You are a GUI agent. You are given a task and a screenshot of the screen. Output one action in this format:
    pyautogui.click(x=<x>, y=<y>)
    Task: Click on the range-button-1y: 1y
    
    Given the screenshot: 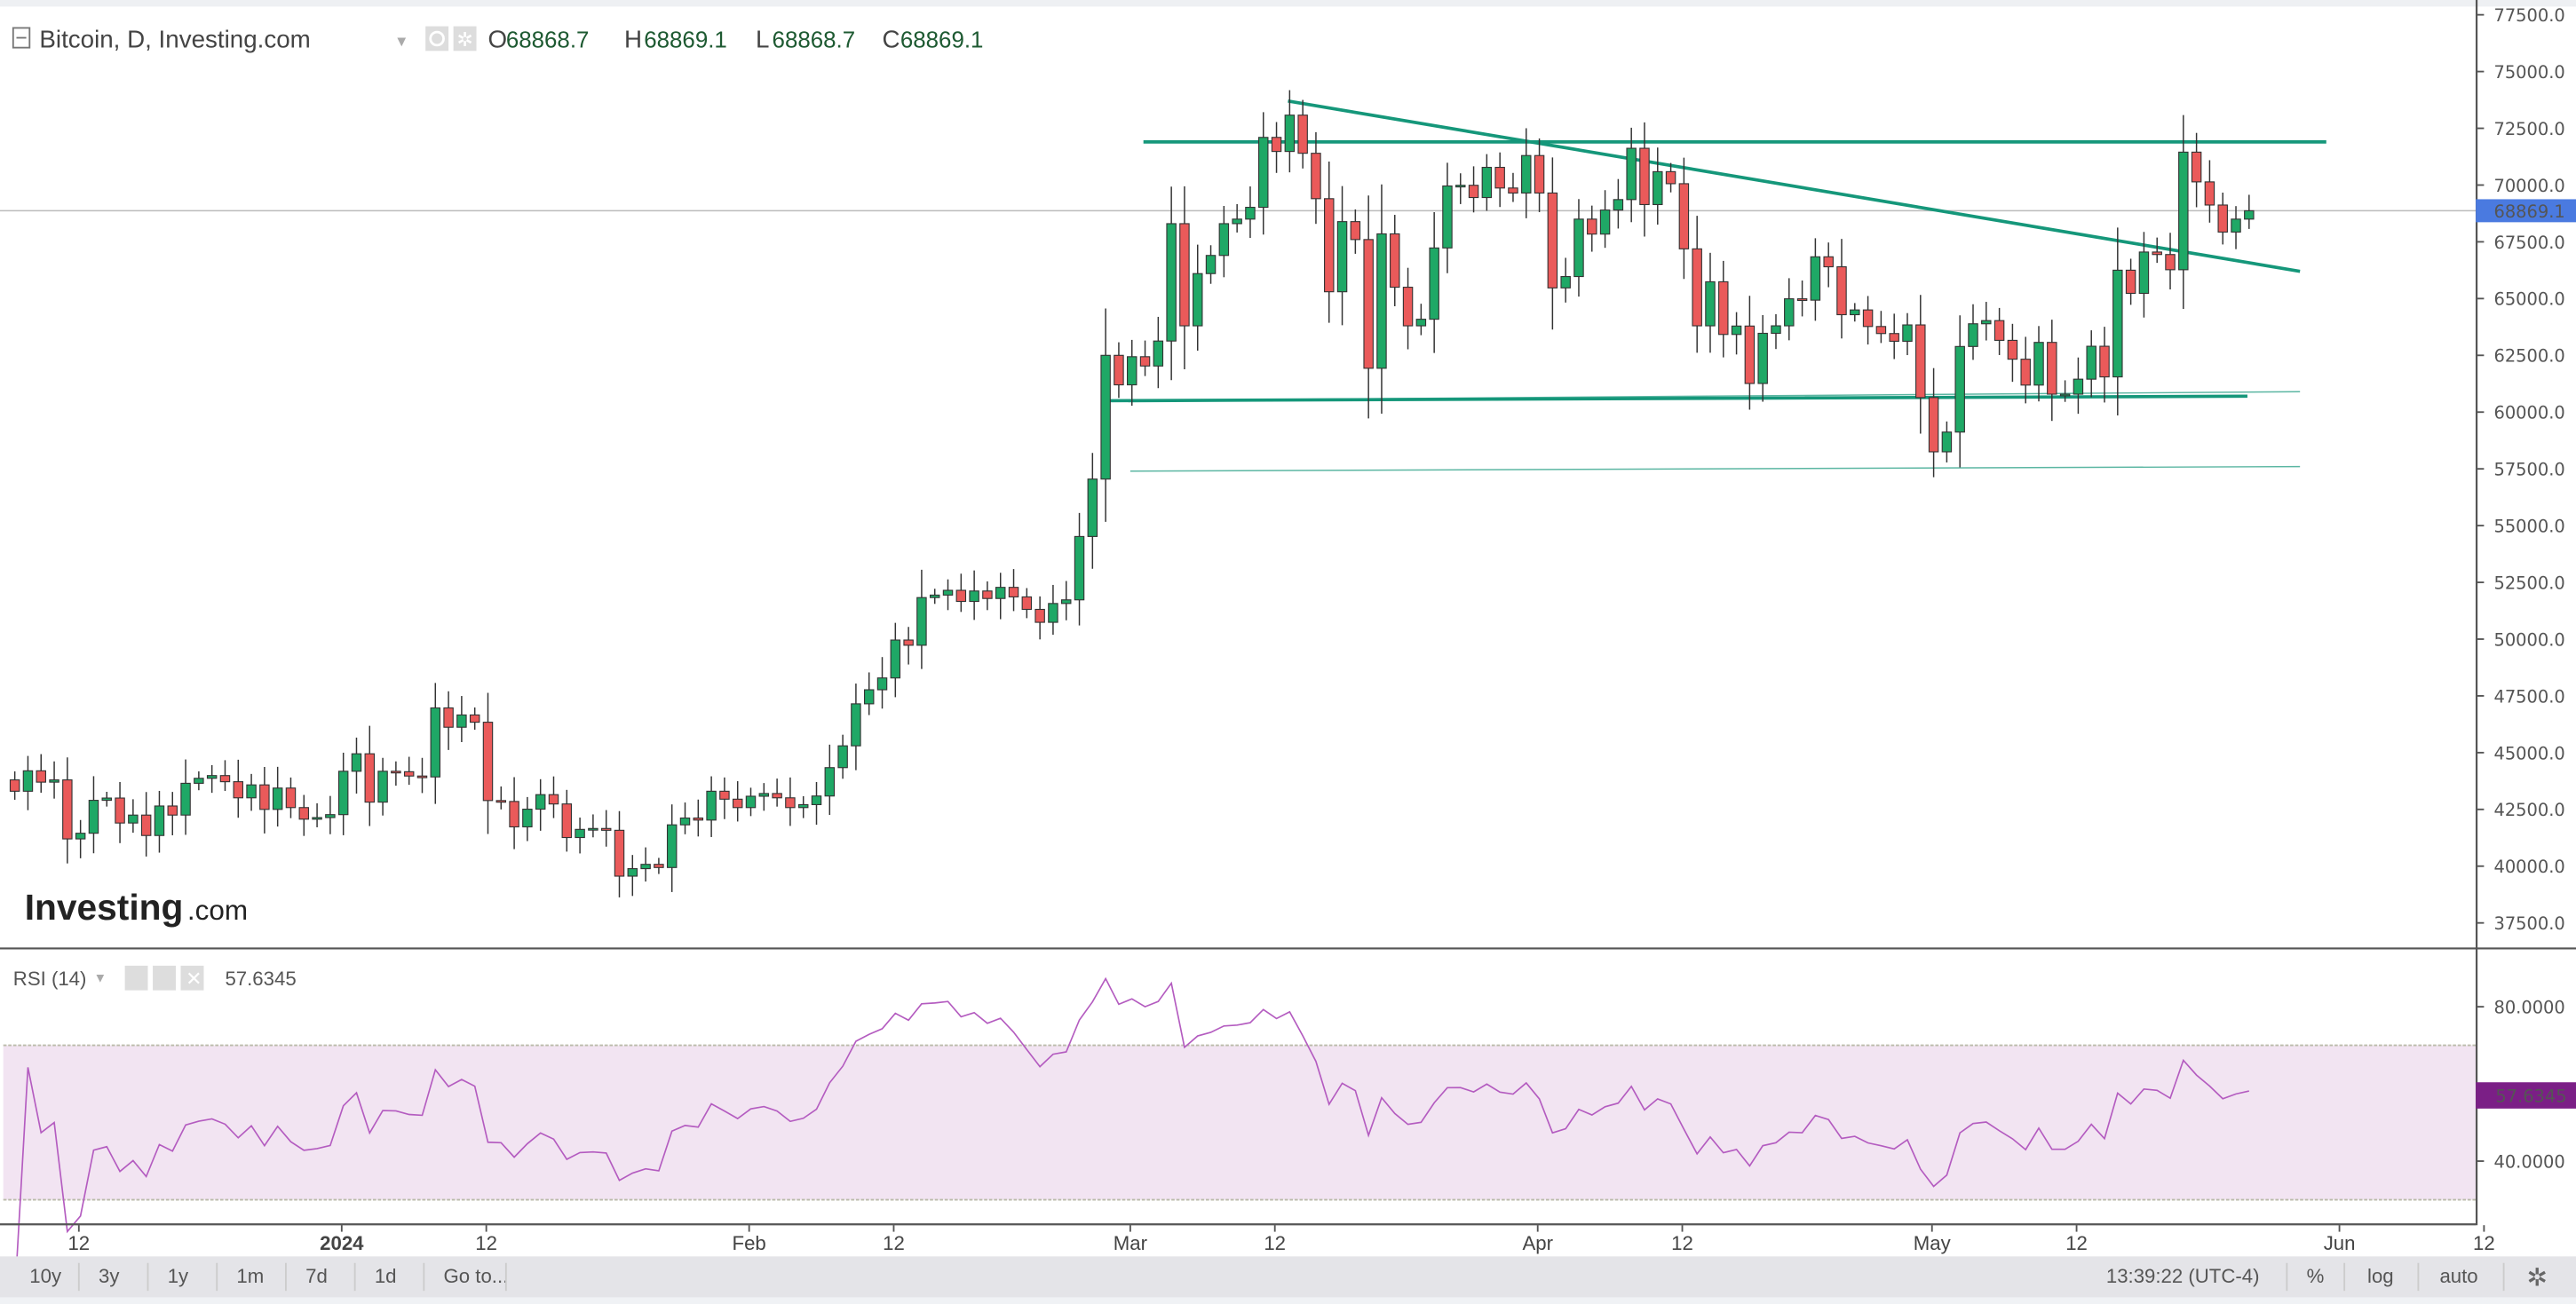 What is the action you would take?
    pyautogui.click(x=179, y=1276)
    